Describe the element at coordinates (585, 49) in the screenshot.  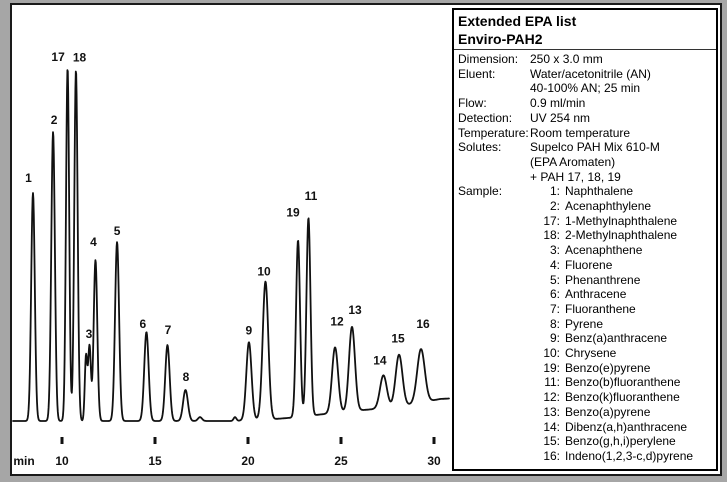
I see `divider` at that location.